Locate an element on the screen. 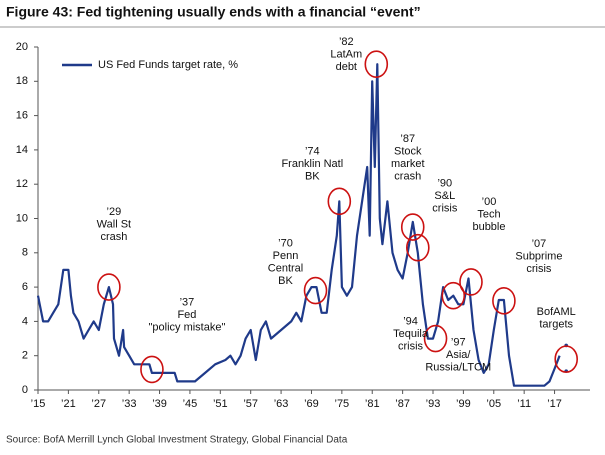 This screenshot has height=455, width=605. annotation-line: ’82 is located at coordinates (346, 42).